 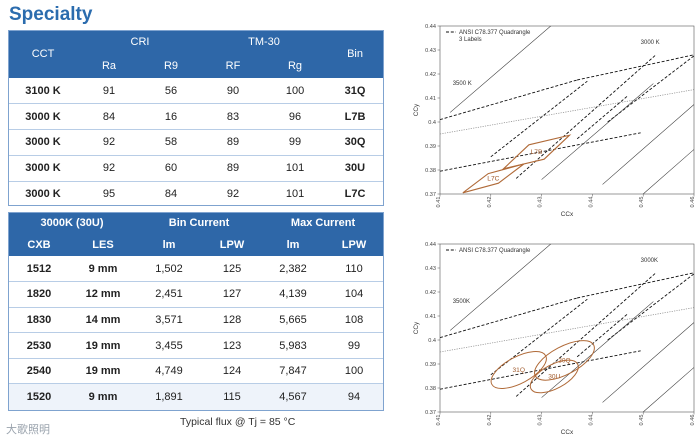 What do you see at coordinates (461, 302) in the screenshot?
I see `cct-label: 3500K` at bounding box center [461, 302].